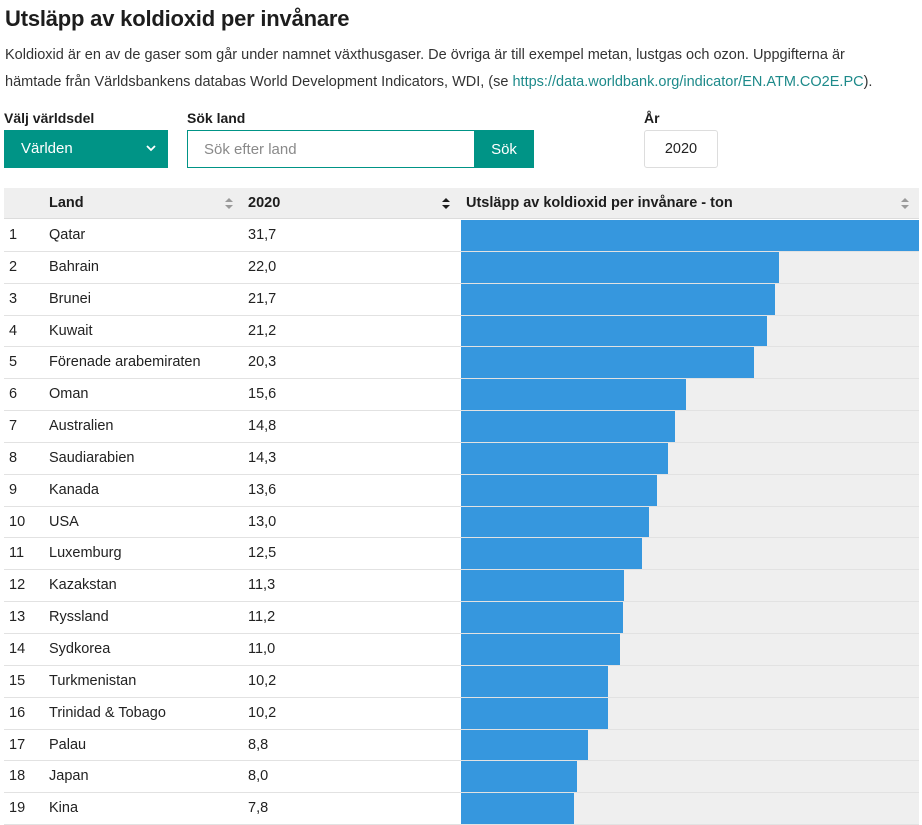  I want to click on column-header-emissions: Utsläpp av koldioxid per invånare - ton, so click(690, 203).